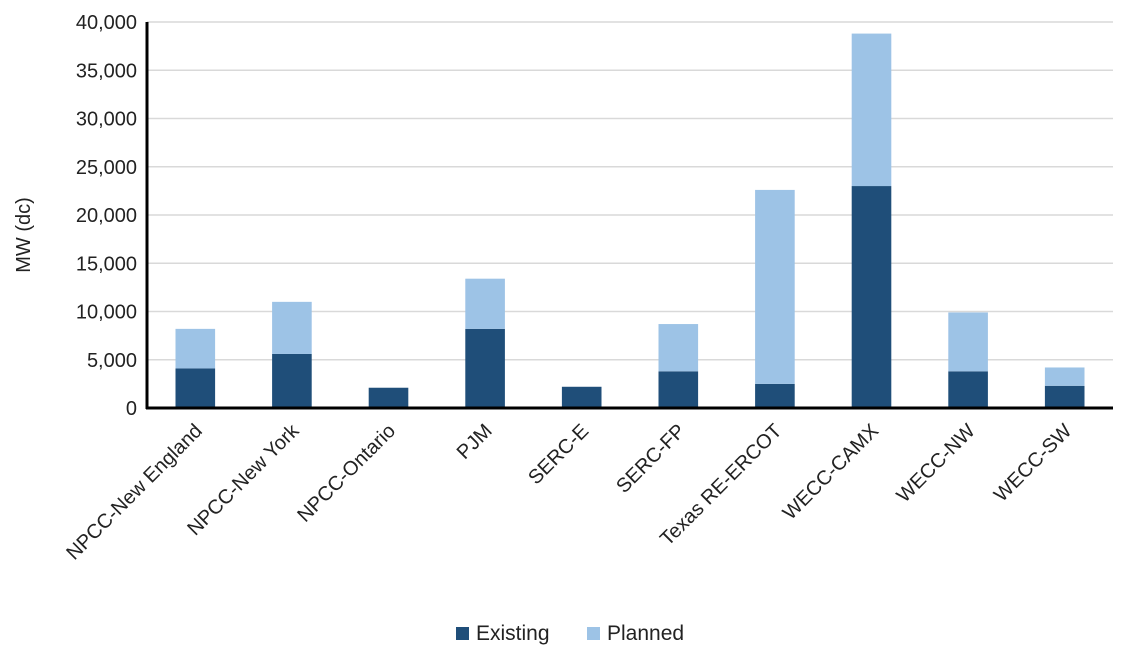  What do you see at coordinates (645, 633) in the screenshot?
I see `legend-label-planned: Planned` at bounding box center [645, 633].